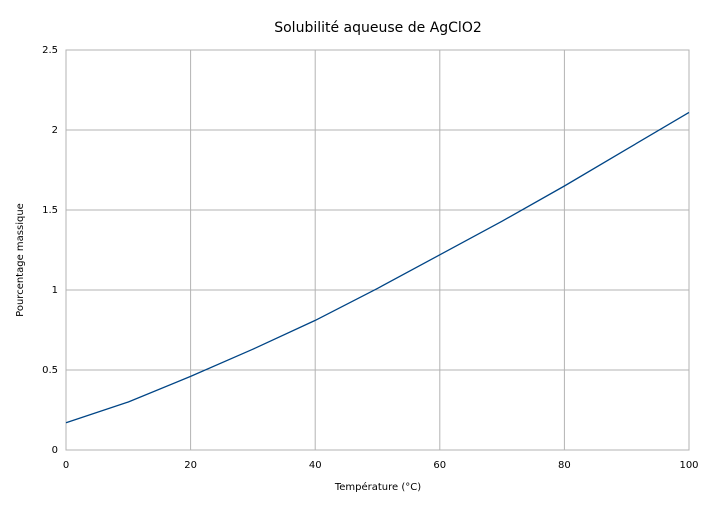 The height and width of the screenshot is (512, 719). Describe the element at coordinates (564, 465) in the screenshot. I see `x-tick-label: 80` at that location.